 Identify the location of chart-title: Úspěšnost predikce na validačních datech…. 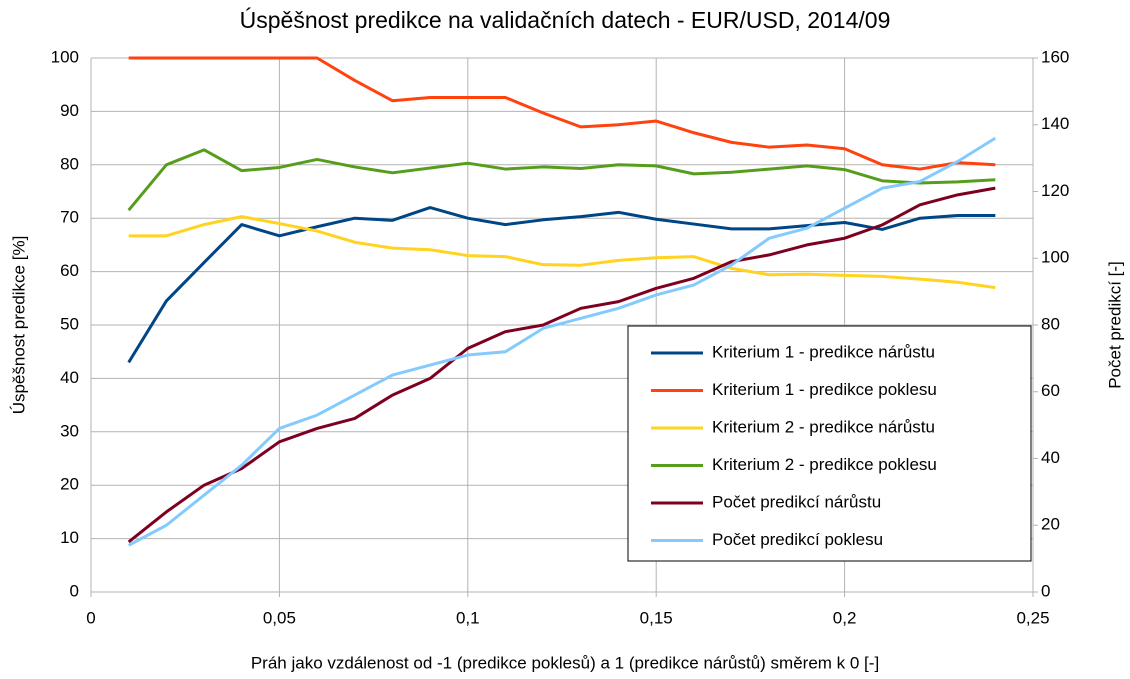
(565, 20).